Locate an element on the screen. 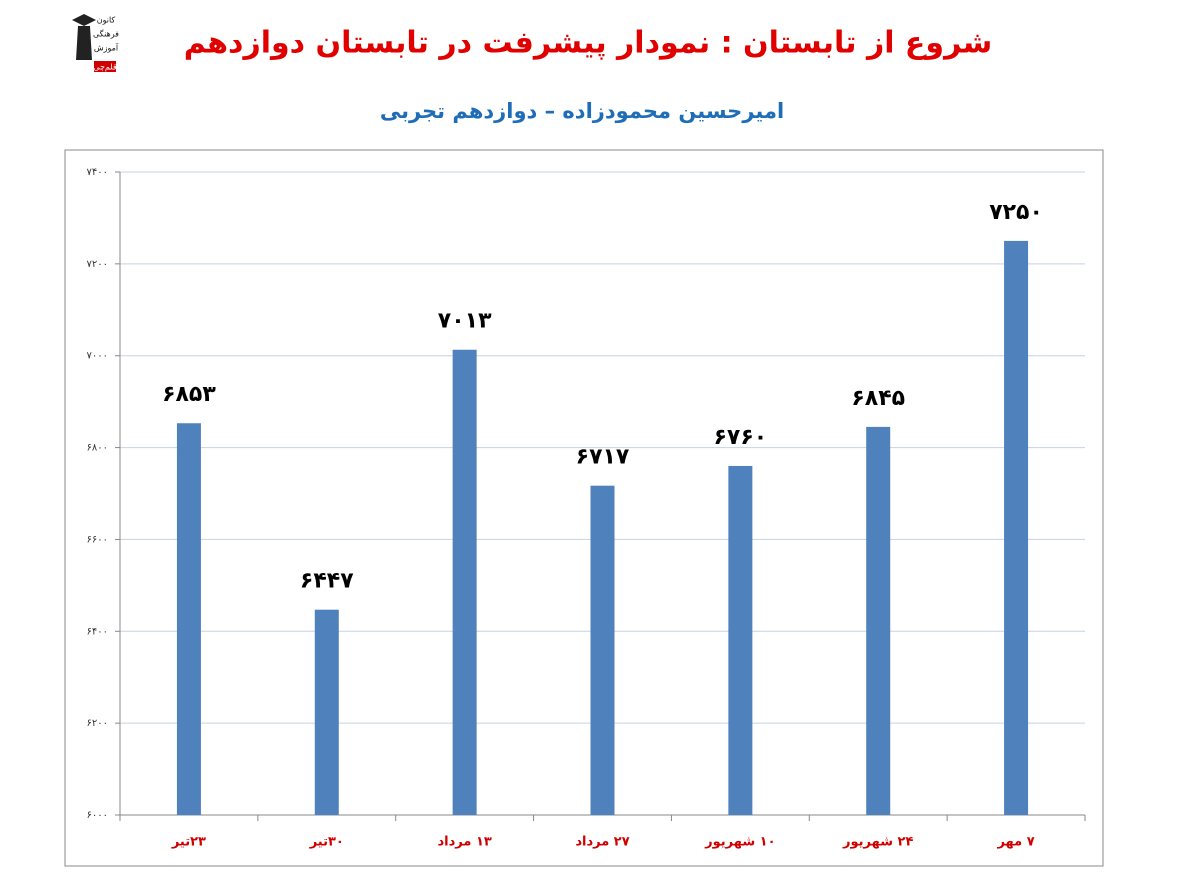  chart-subtitle: امیرحسین محمودزاده – دوازدهم تجربی is located at coordinates (582, 111).